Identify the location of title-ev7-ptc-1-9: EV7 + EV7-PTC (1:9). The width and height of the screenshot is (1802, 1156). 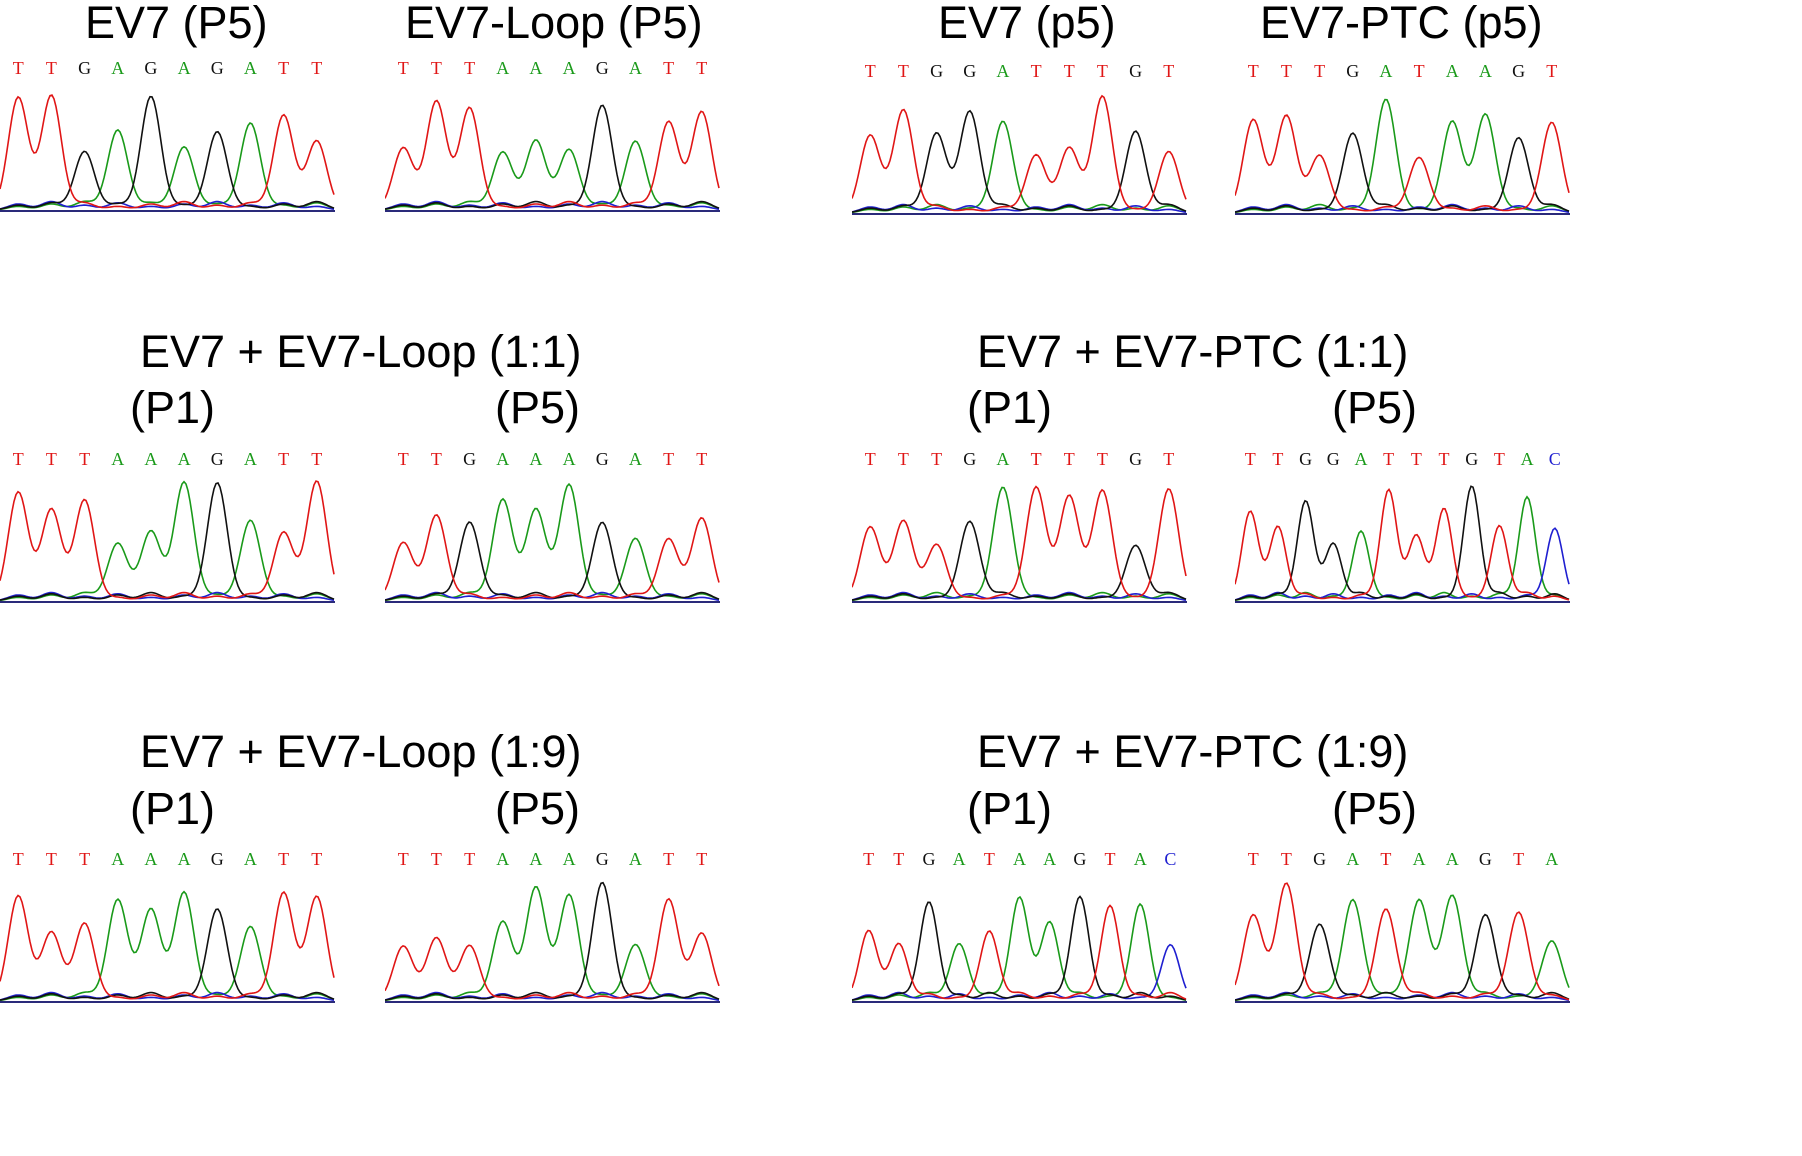
(1193, 751).